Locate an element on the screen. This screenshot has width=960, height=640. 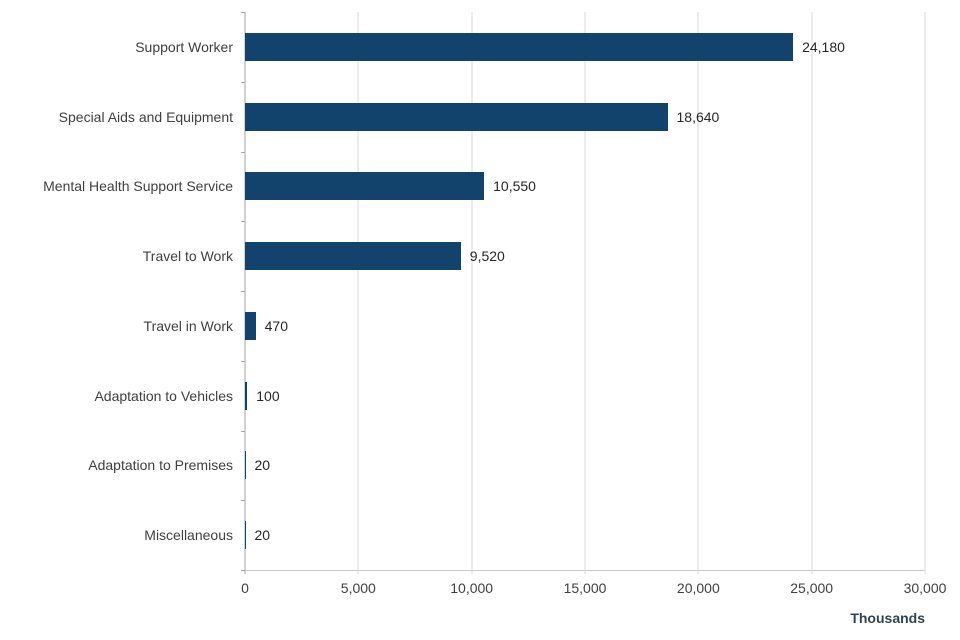
bar-row: Support Worker 24,180 is located at coordinates (462, 47).